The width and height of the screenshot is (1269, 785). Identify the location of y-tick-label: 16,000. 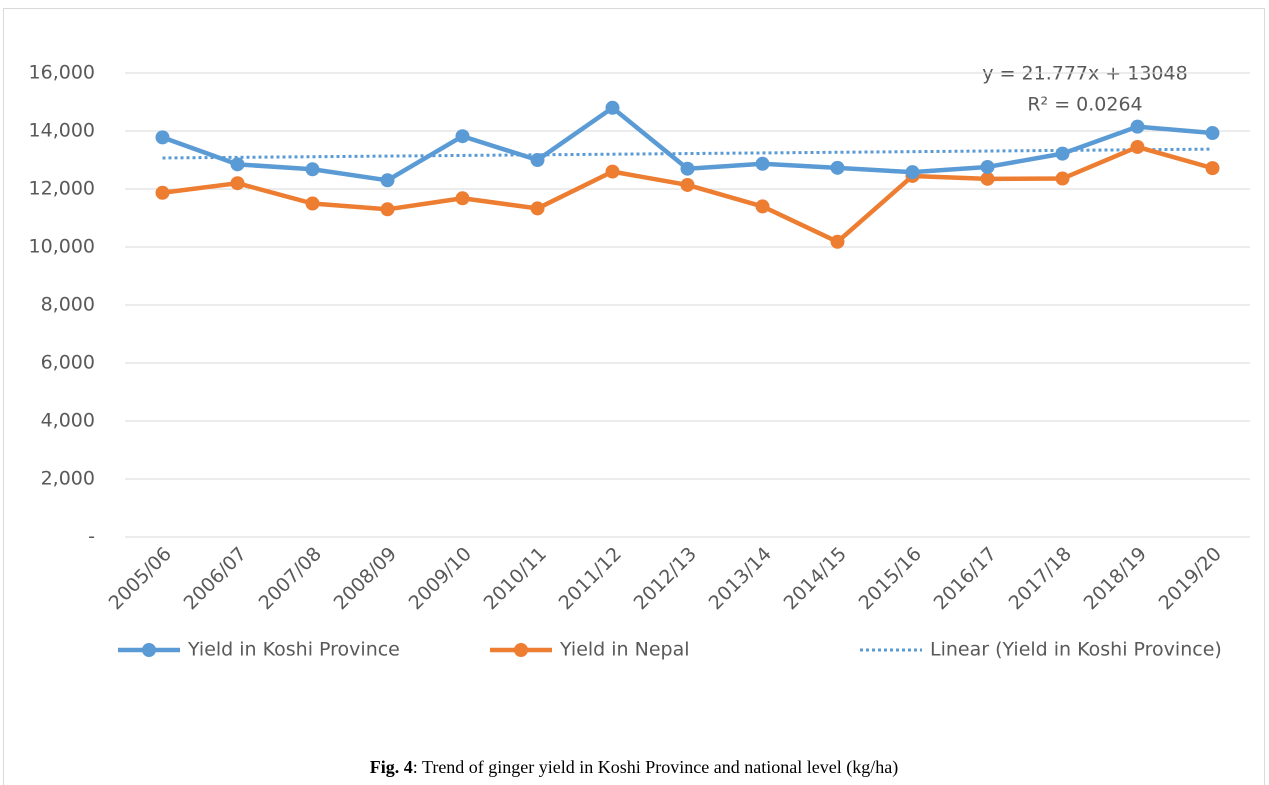
(62, 73).